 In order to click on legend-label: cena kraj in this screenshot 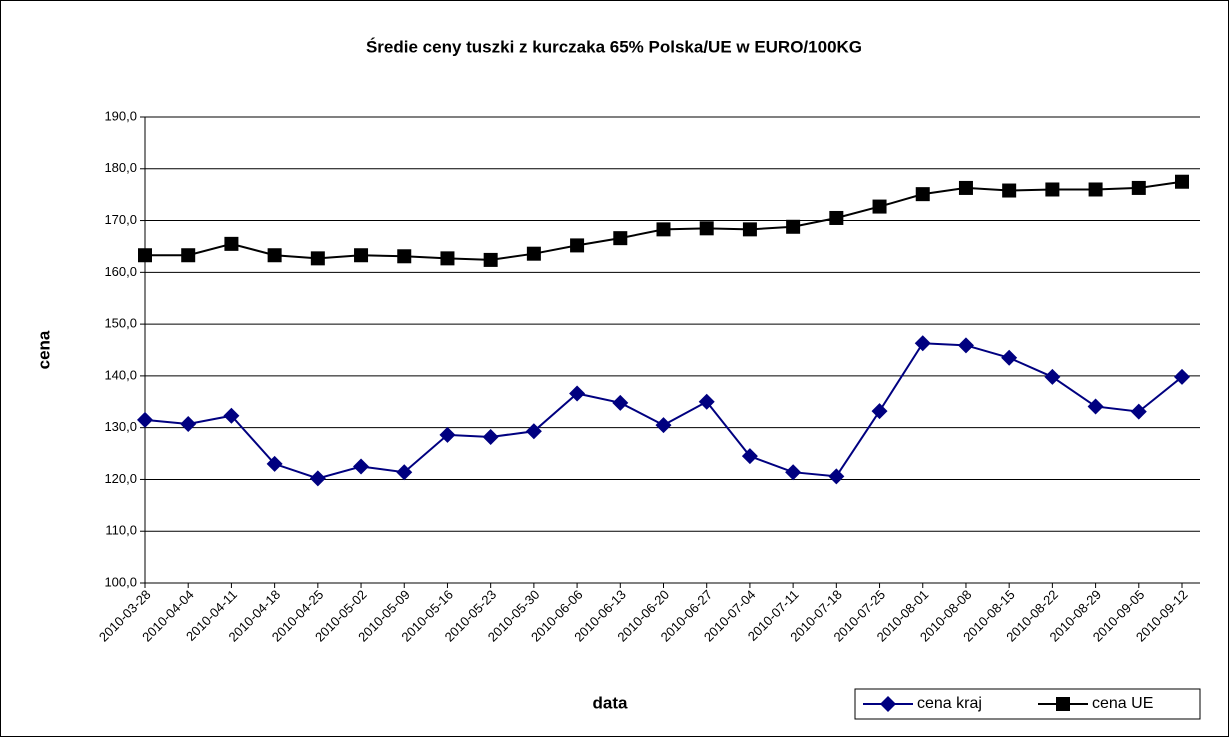, I will do `click(949, 703)`.